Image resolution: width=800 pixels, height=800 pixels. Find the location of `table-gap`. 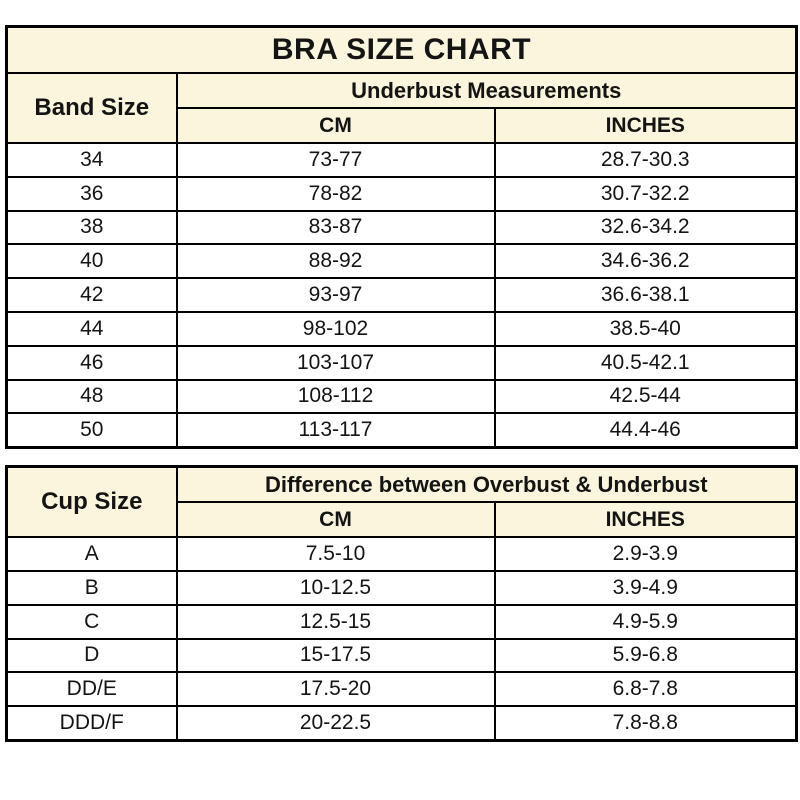

table-gap is located at coordinates (400, 457).